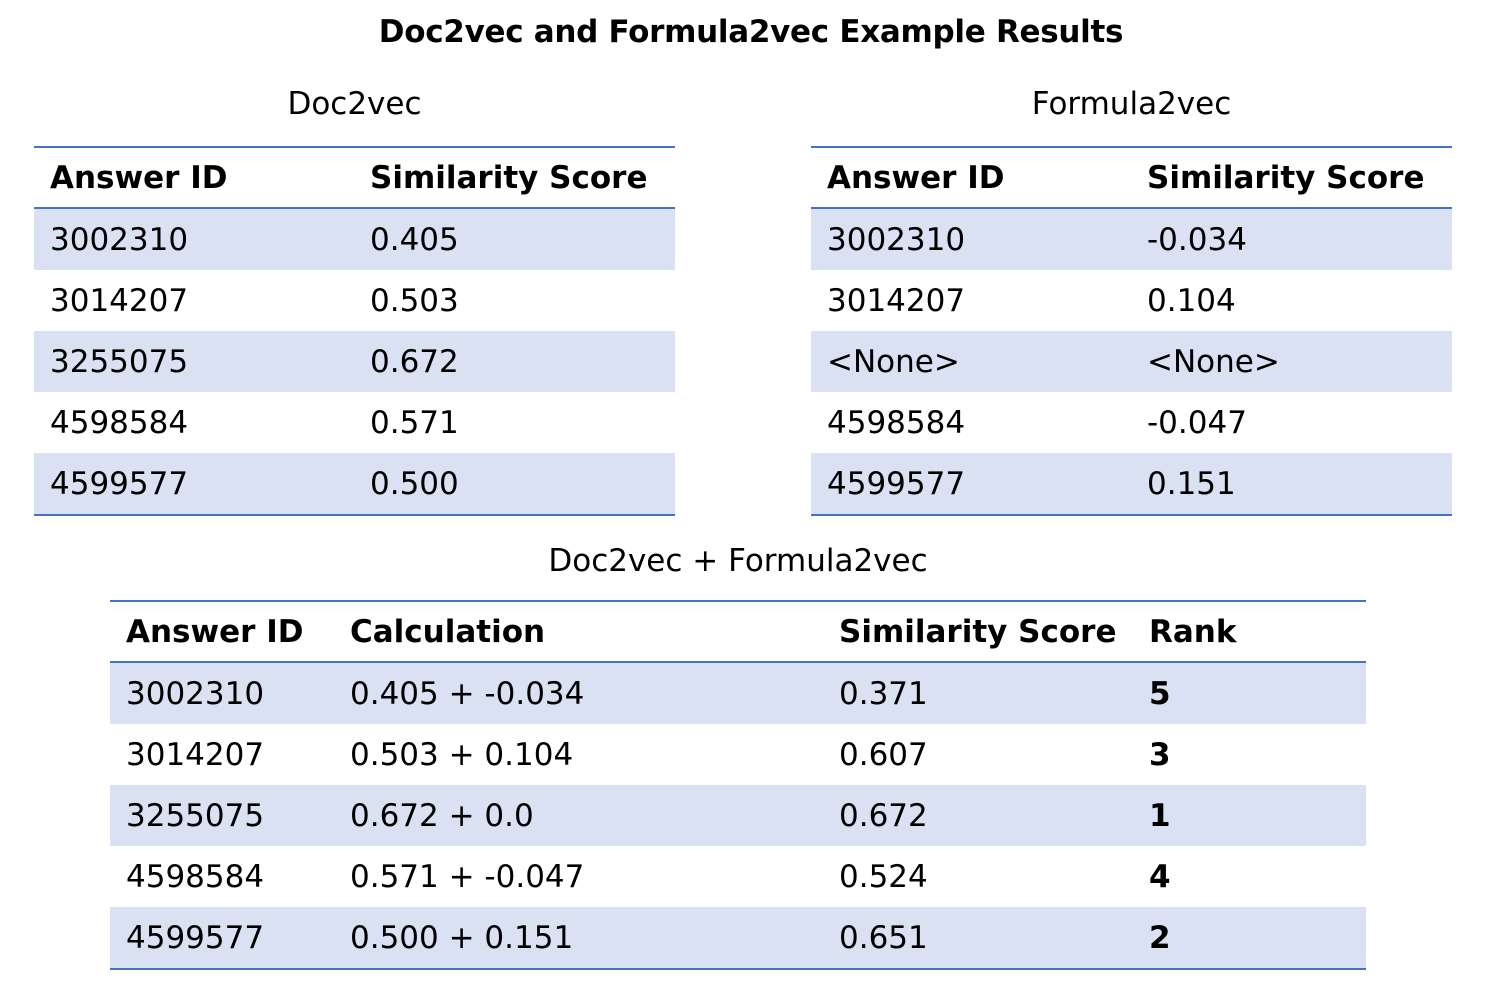 This screenshot has height=981, width=1502. What do you see at coordinates (414, 422) in the screenshot?
I see `similarity-score-cell: 0.571` at bounding box center [414, 422].